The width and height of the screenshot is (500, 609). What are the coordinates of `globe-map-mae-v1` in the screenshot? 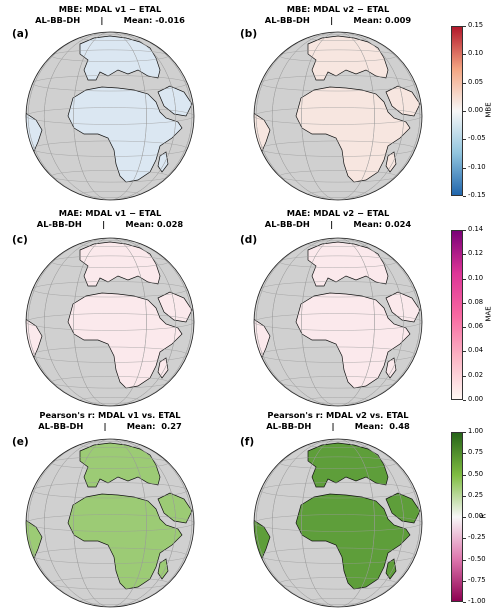 It's located at (110, 322).